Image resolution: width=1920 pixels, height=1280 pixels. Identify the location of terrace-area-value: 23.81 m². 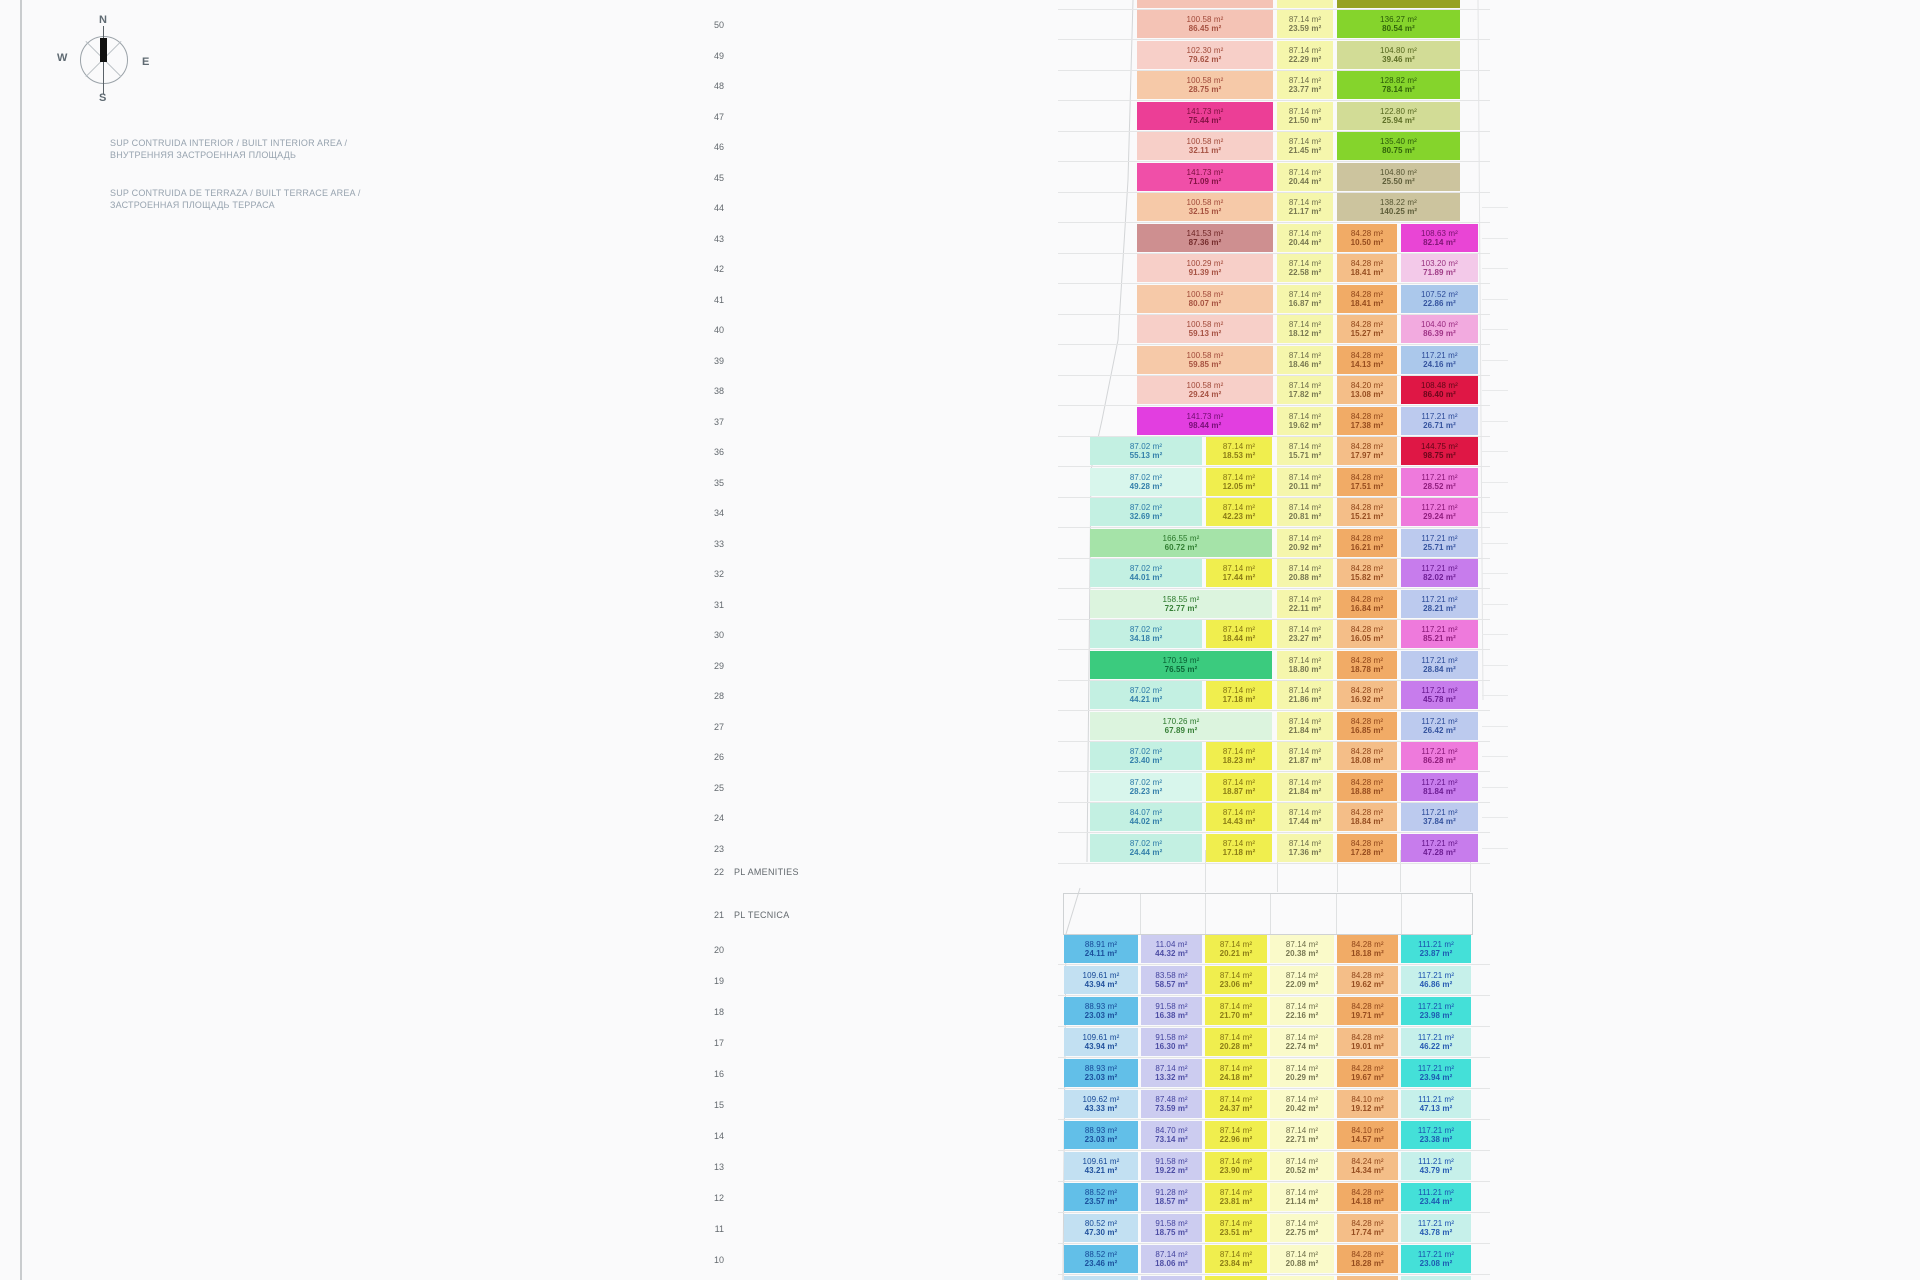
(1236, 1201).